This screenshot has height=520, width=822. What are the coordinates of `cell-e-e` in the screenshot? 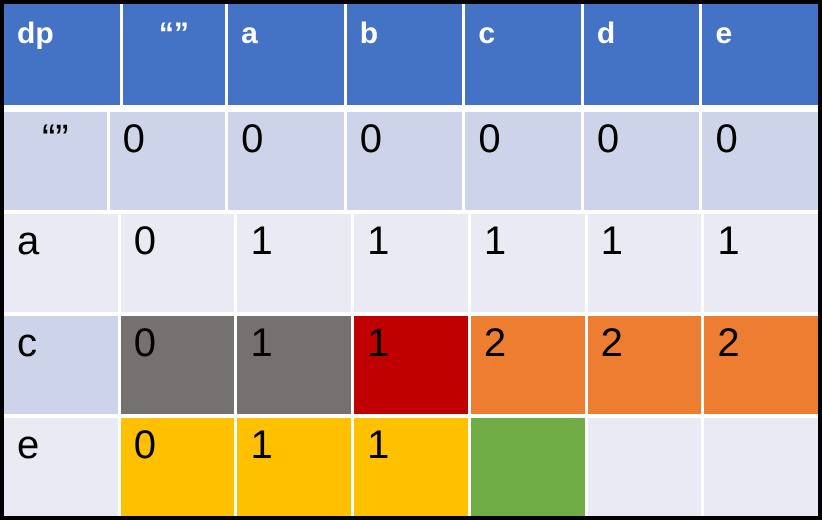 It's located at (761, 467).